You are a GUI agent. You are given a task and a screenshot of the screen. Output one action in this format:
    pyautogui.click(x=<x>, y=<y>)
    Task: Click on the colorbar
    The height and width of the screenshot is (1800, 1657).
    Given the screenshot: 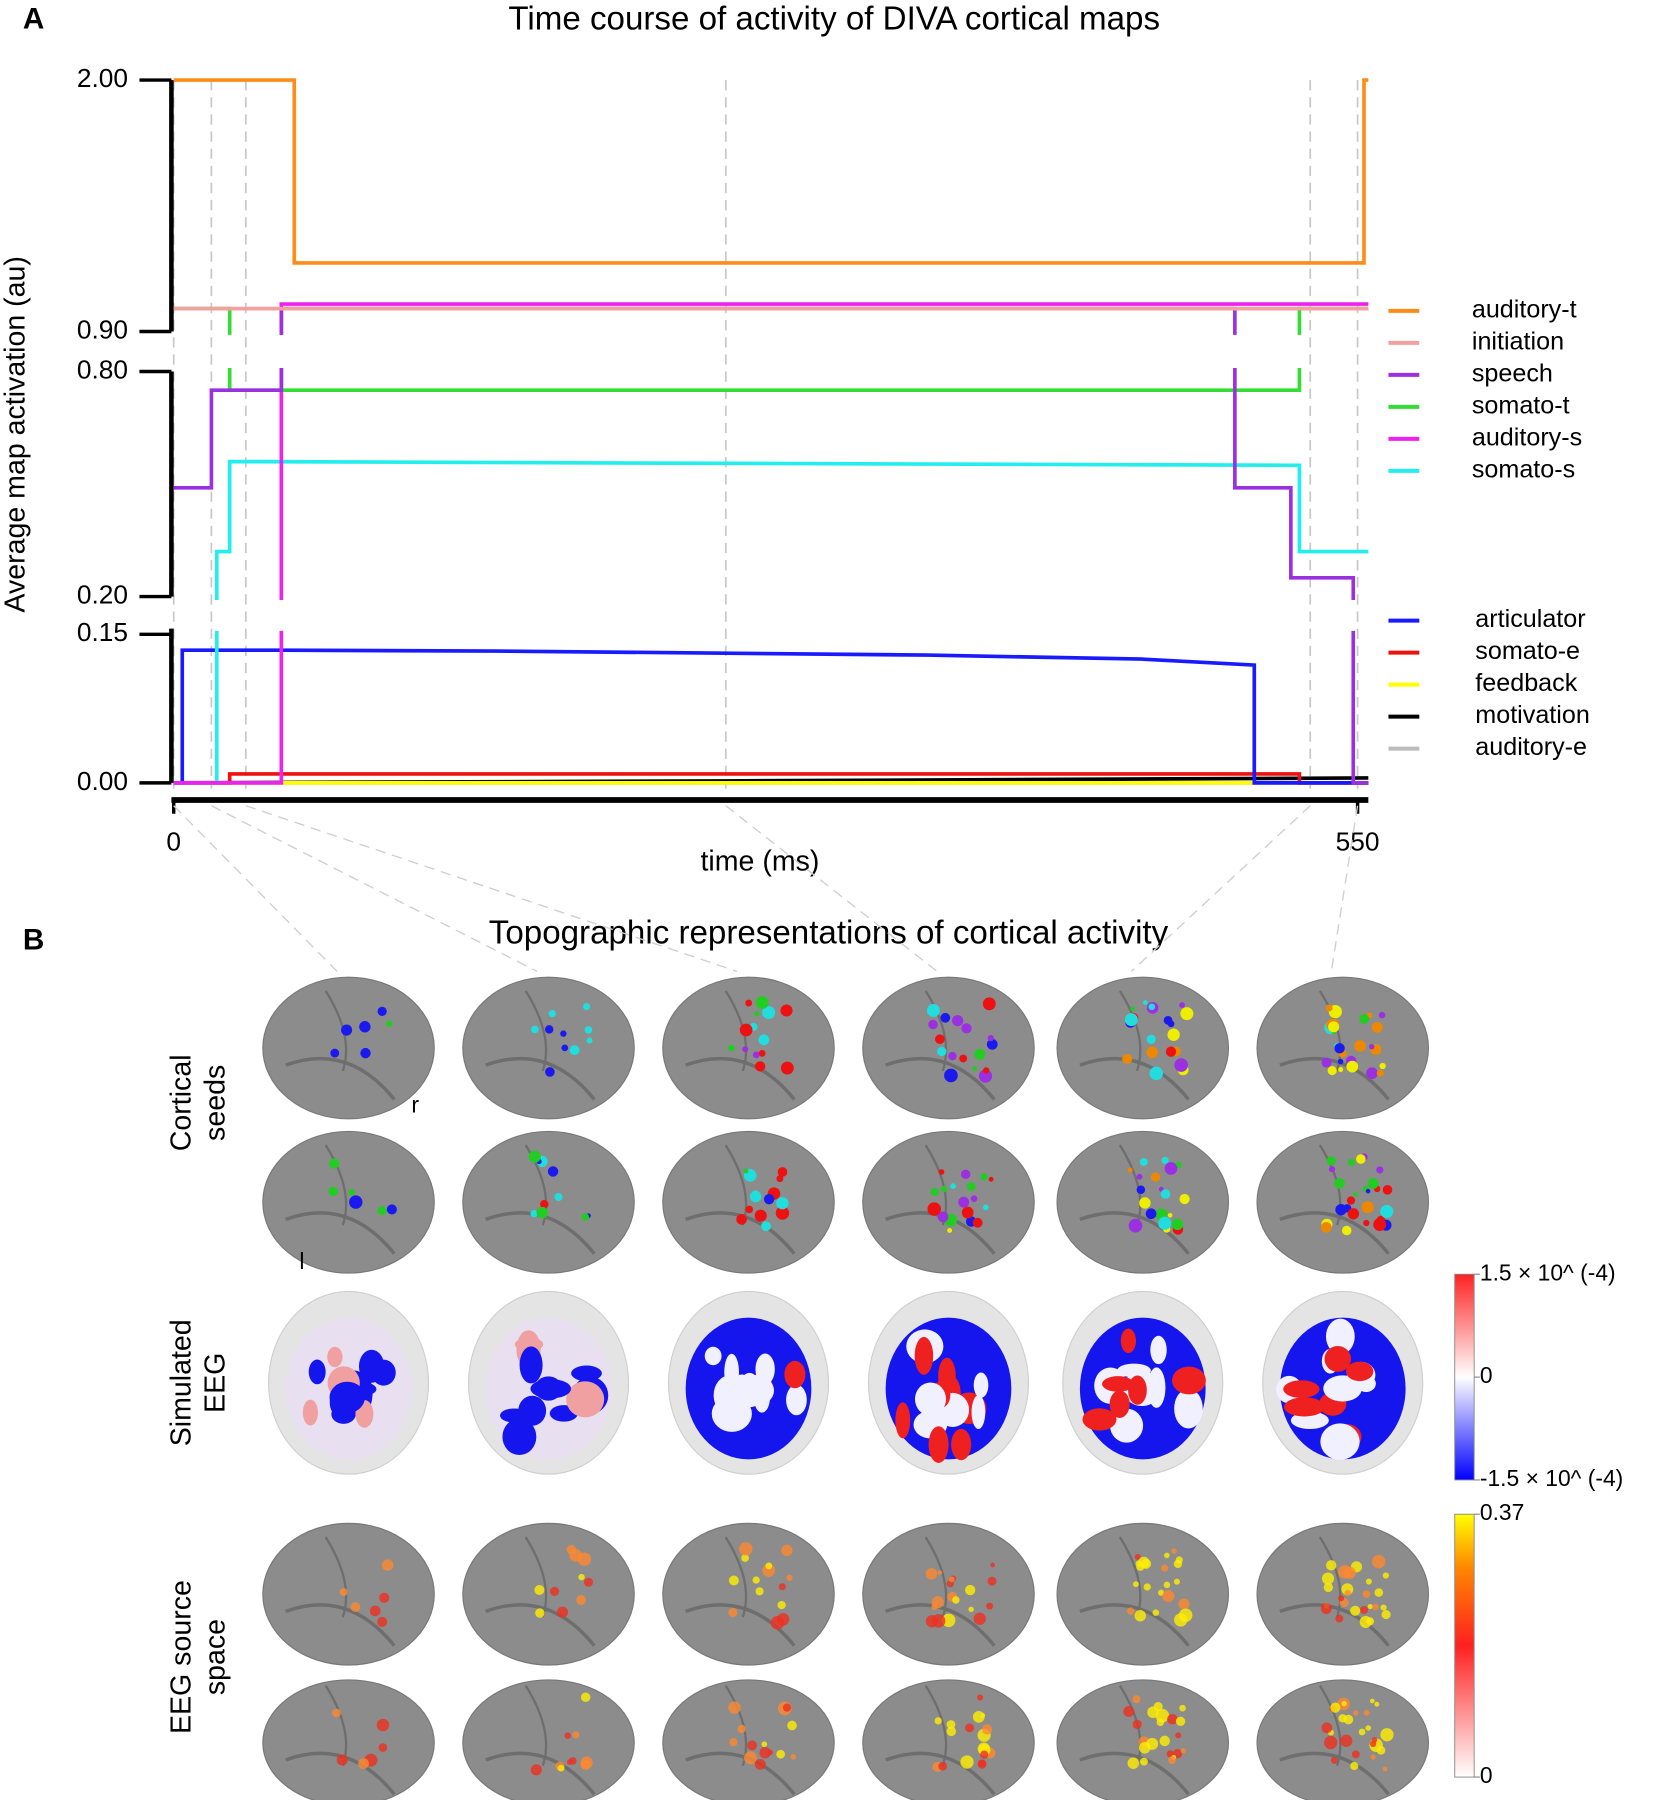 What is the action you would take?
    pyautogui.click(x=1464, y=1377)
    